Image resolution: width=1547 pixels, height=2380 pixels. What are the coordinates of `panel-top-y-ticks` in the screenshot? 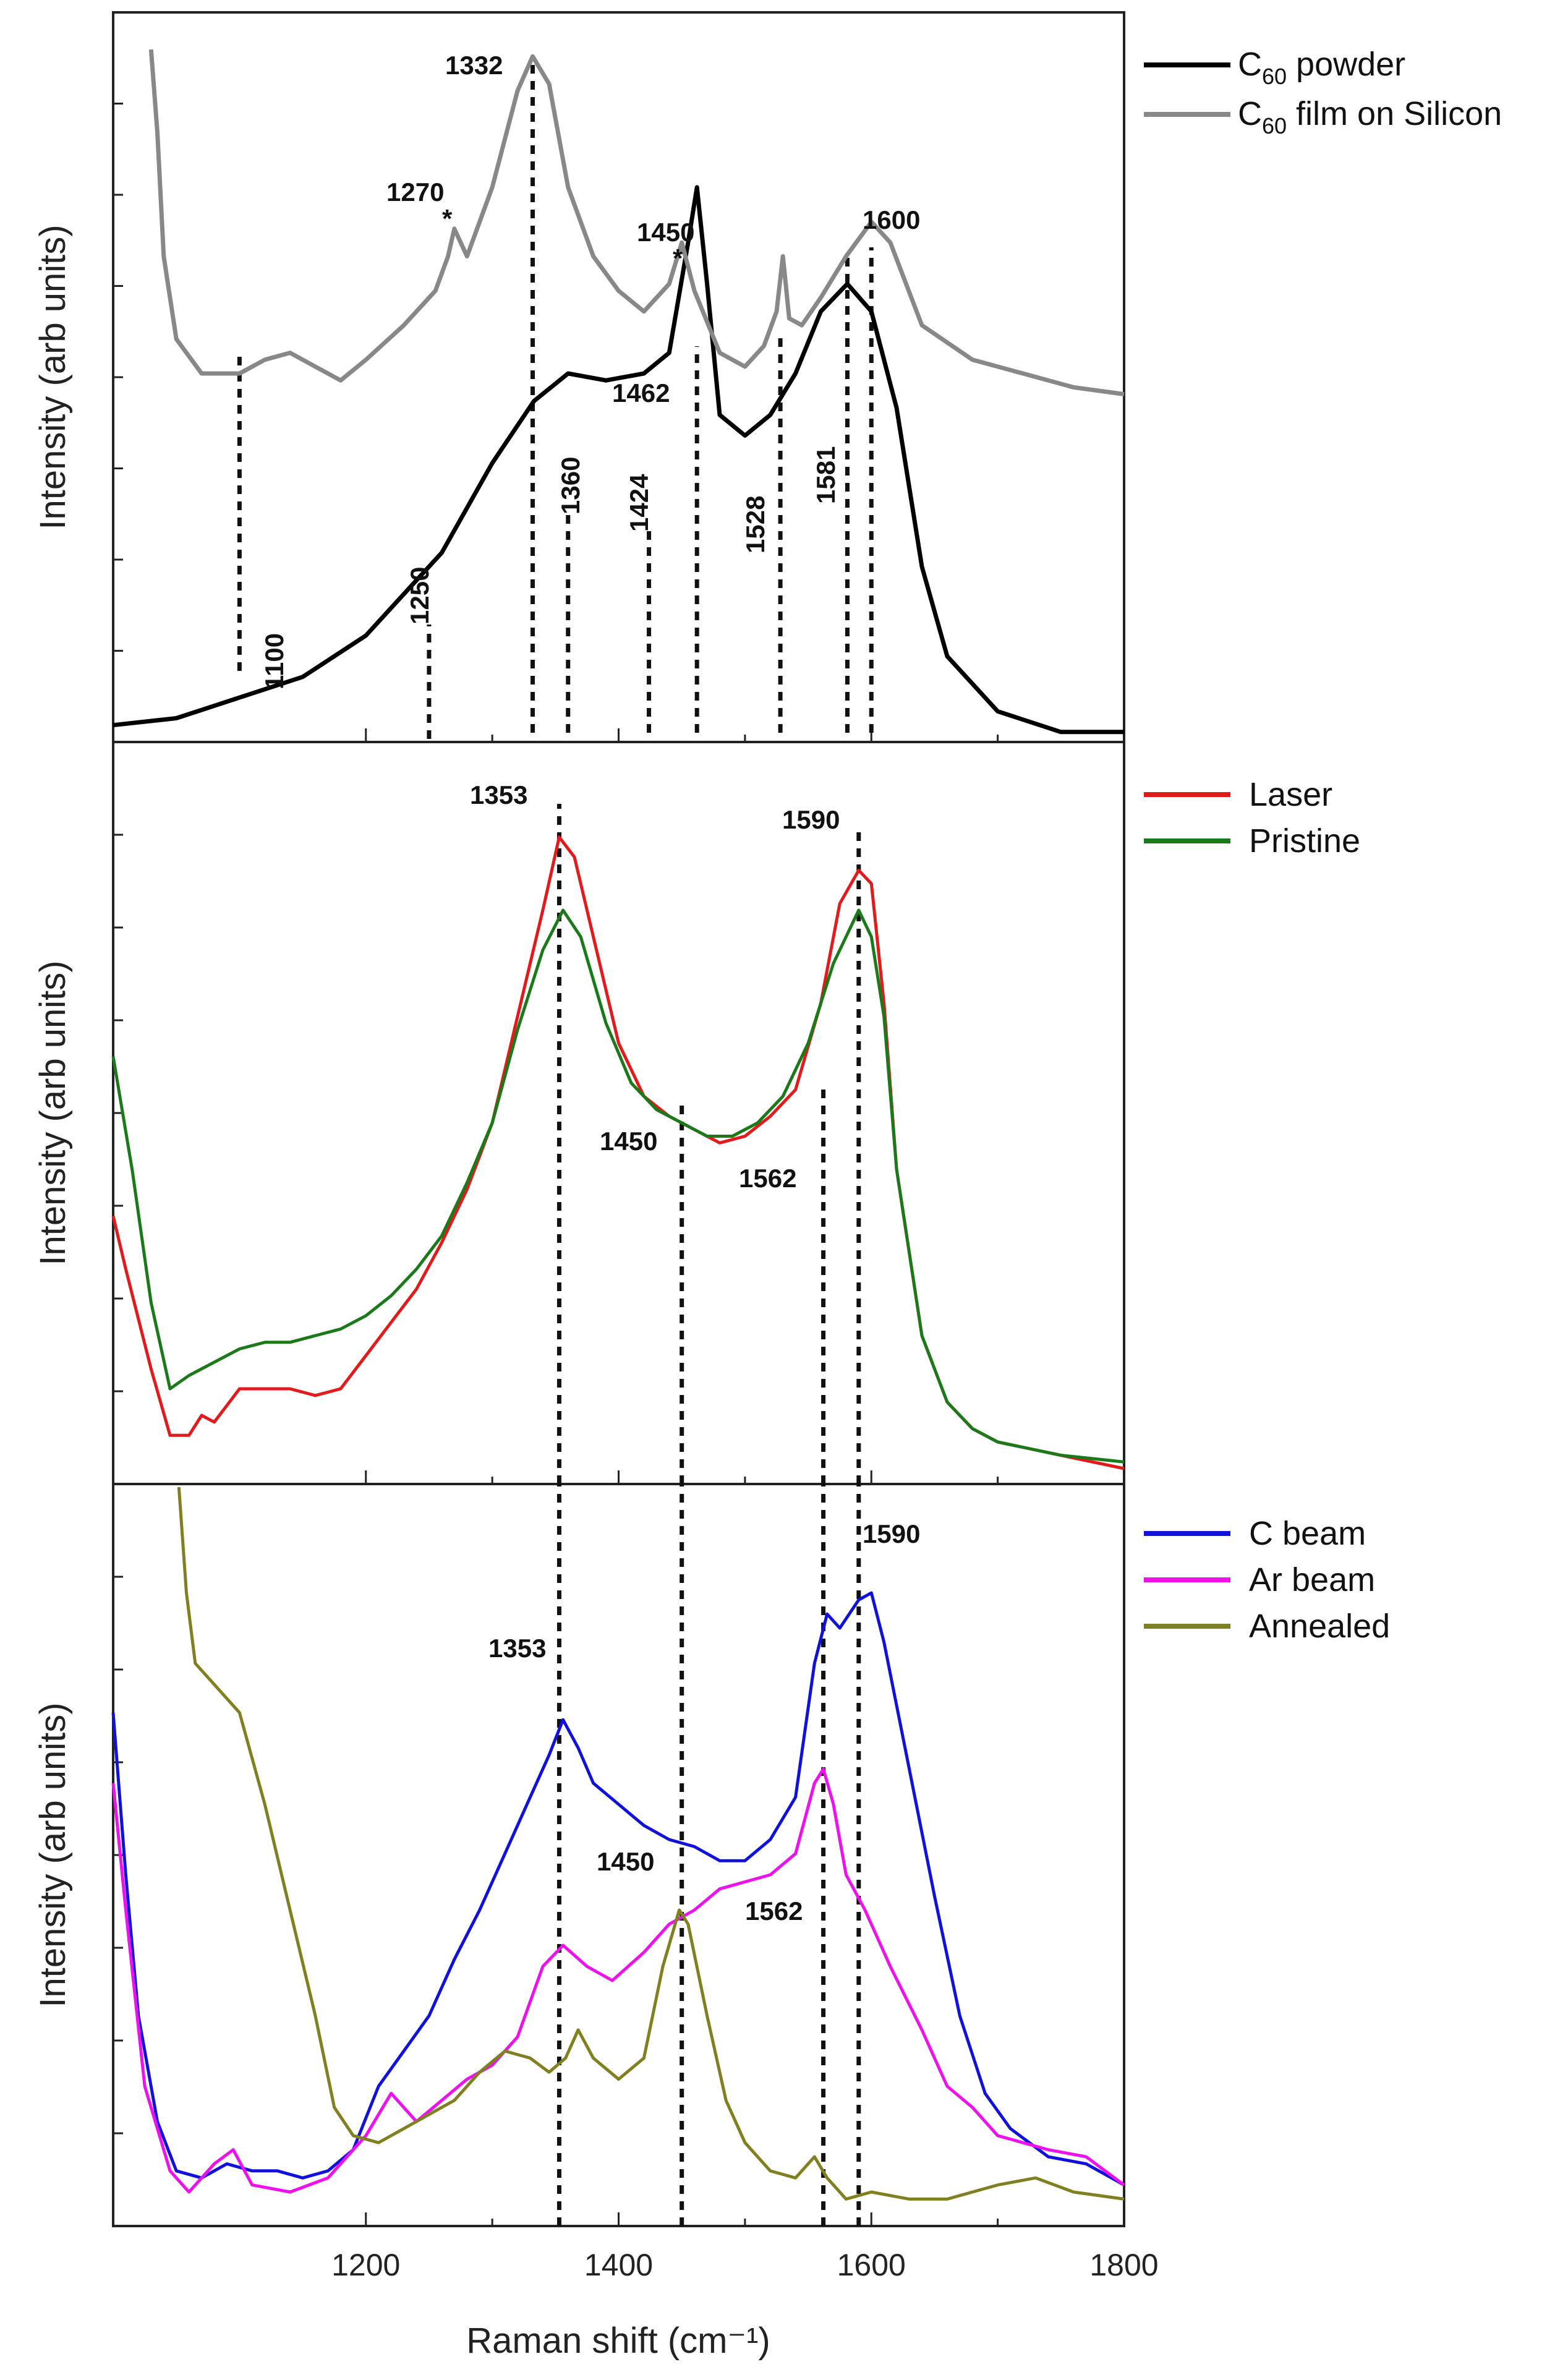 It's located at (118, 377).